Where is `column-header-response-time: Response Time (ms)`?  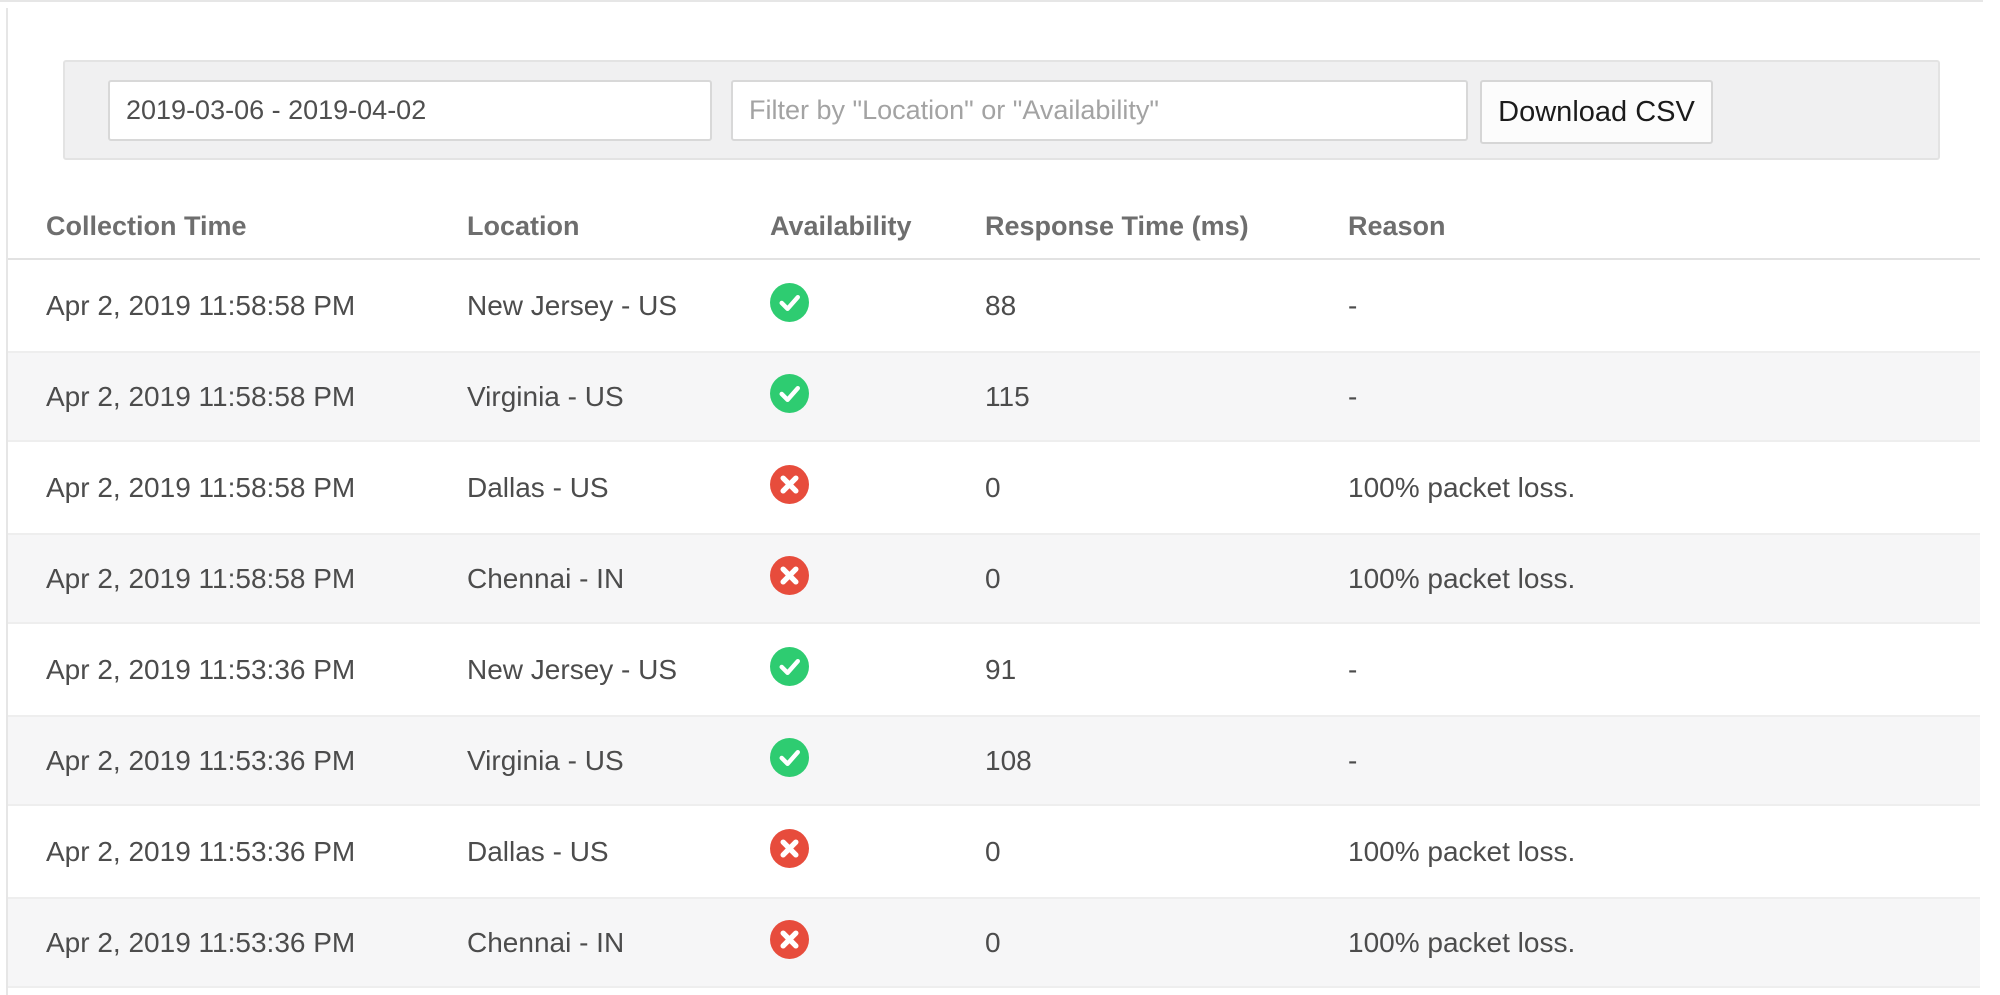 column-header-response-time: Response Time (ms) is located at coordinates (1117, 226).